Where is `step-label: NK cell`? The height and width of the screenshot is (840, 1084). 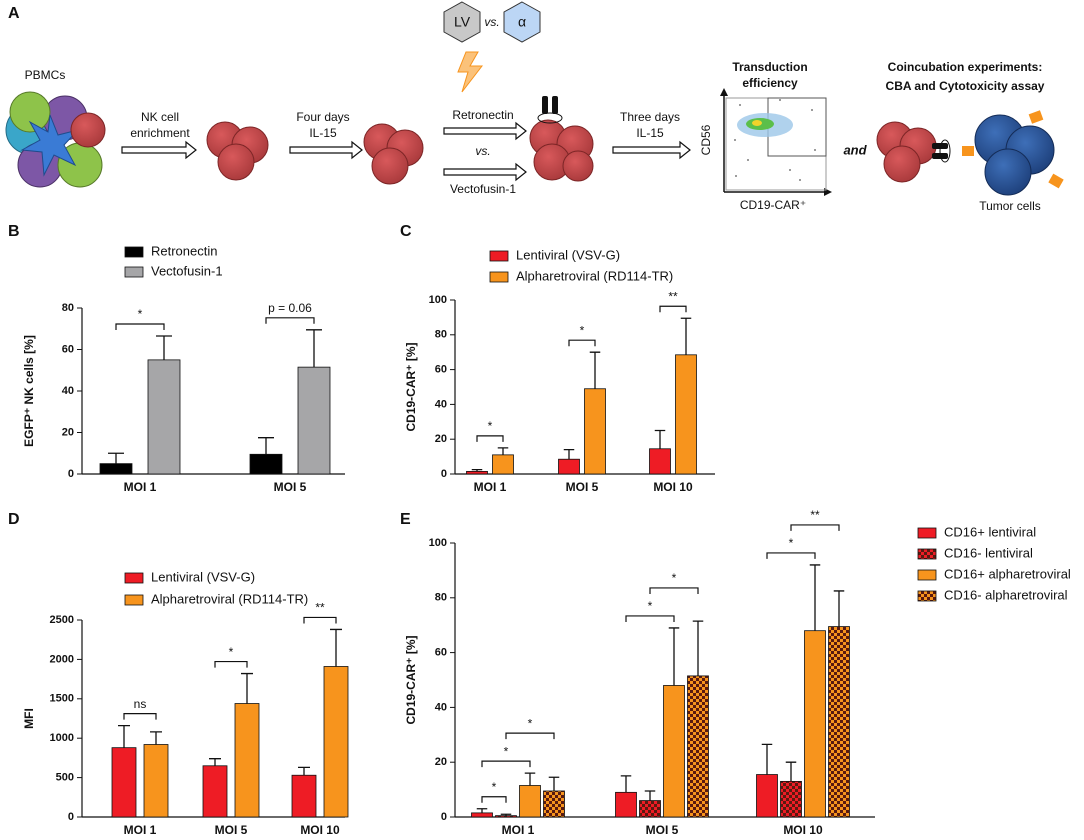
step-label: NK cell is located at coordinates (160, 117).